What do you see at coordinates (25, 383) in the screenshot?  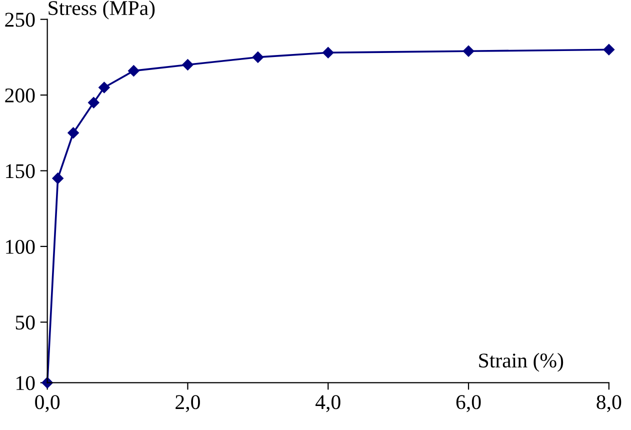 I see `y-tick-label: 10` at bounding box center [25, 383].